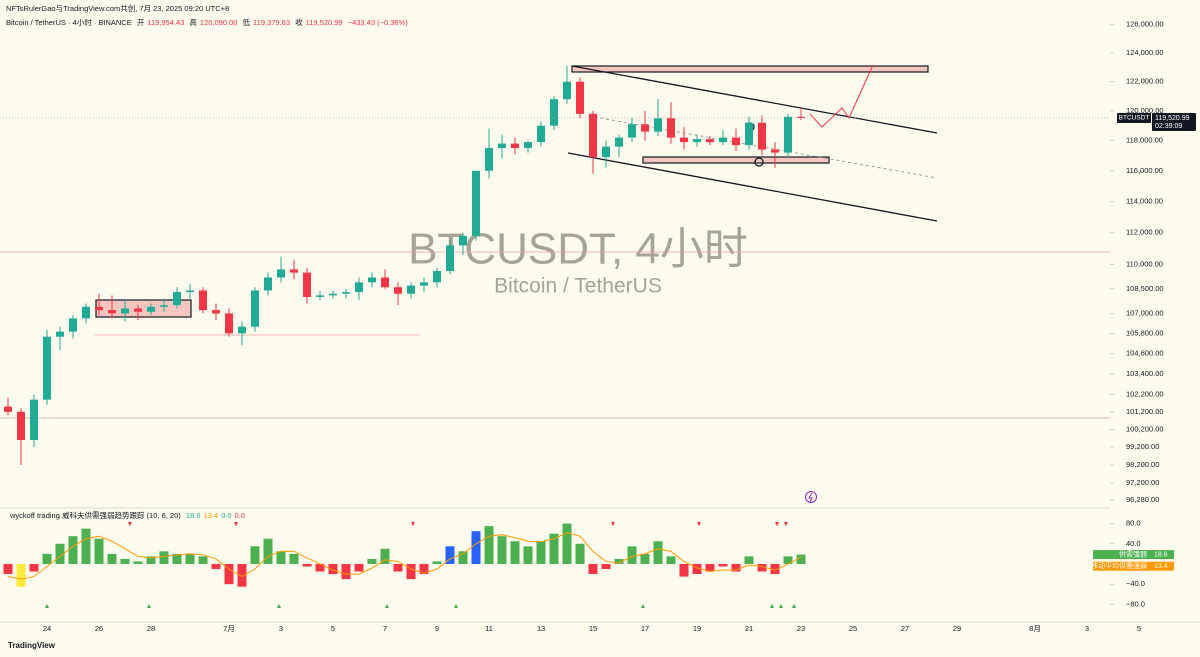 The height and width of the screenshot is (657, 1200). Describe the element at coordinates (229, 628) in the screenshot. I see `x-tick-label: 7月` at that location.